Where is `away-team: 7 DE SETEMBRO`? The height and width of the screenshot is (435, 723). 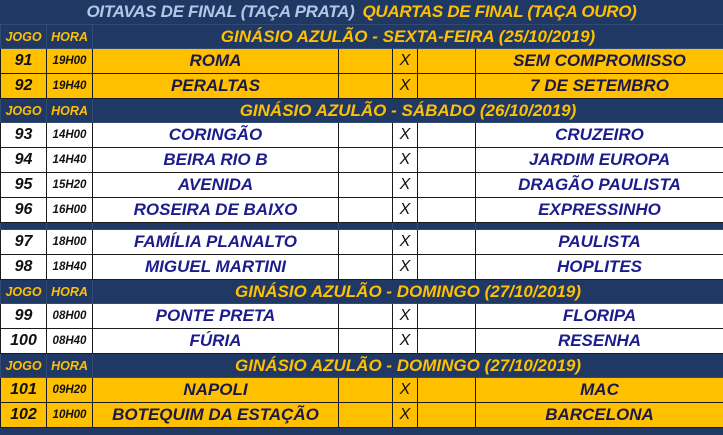 away-team: 7 DE SETEMBRO is located at coordinates (599, 86).